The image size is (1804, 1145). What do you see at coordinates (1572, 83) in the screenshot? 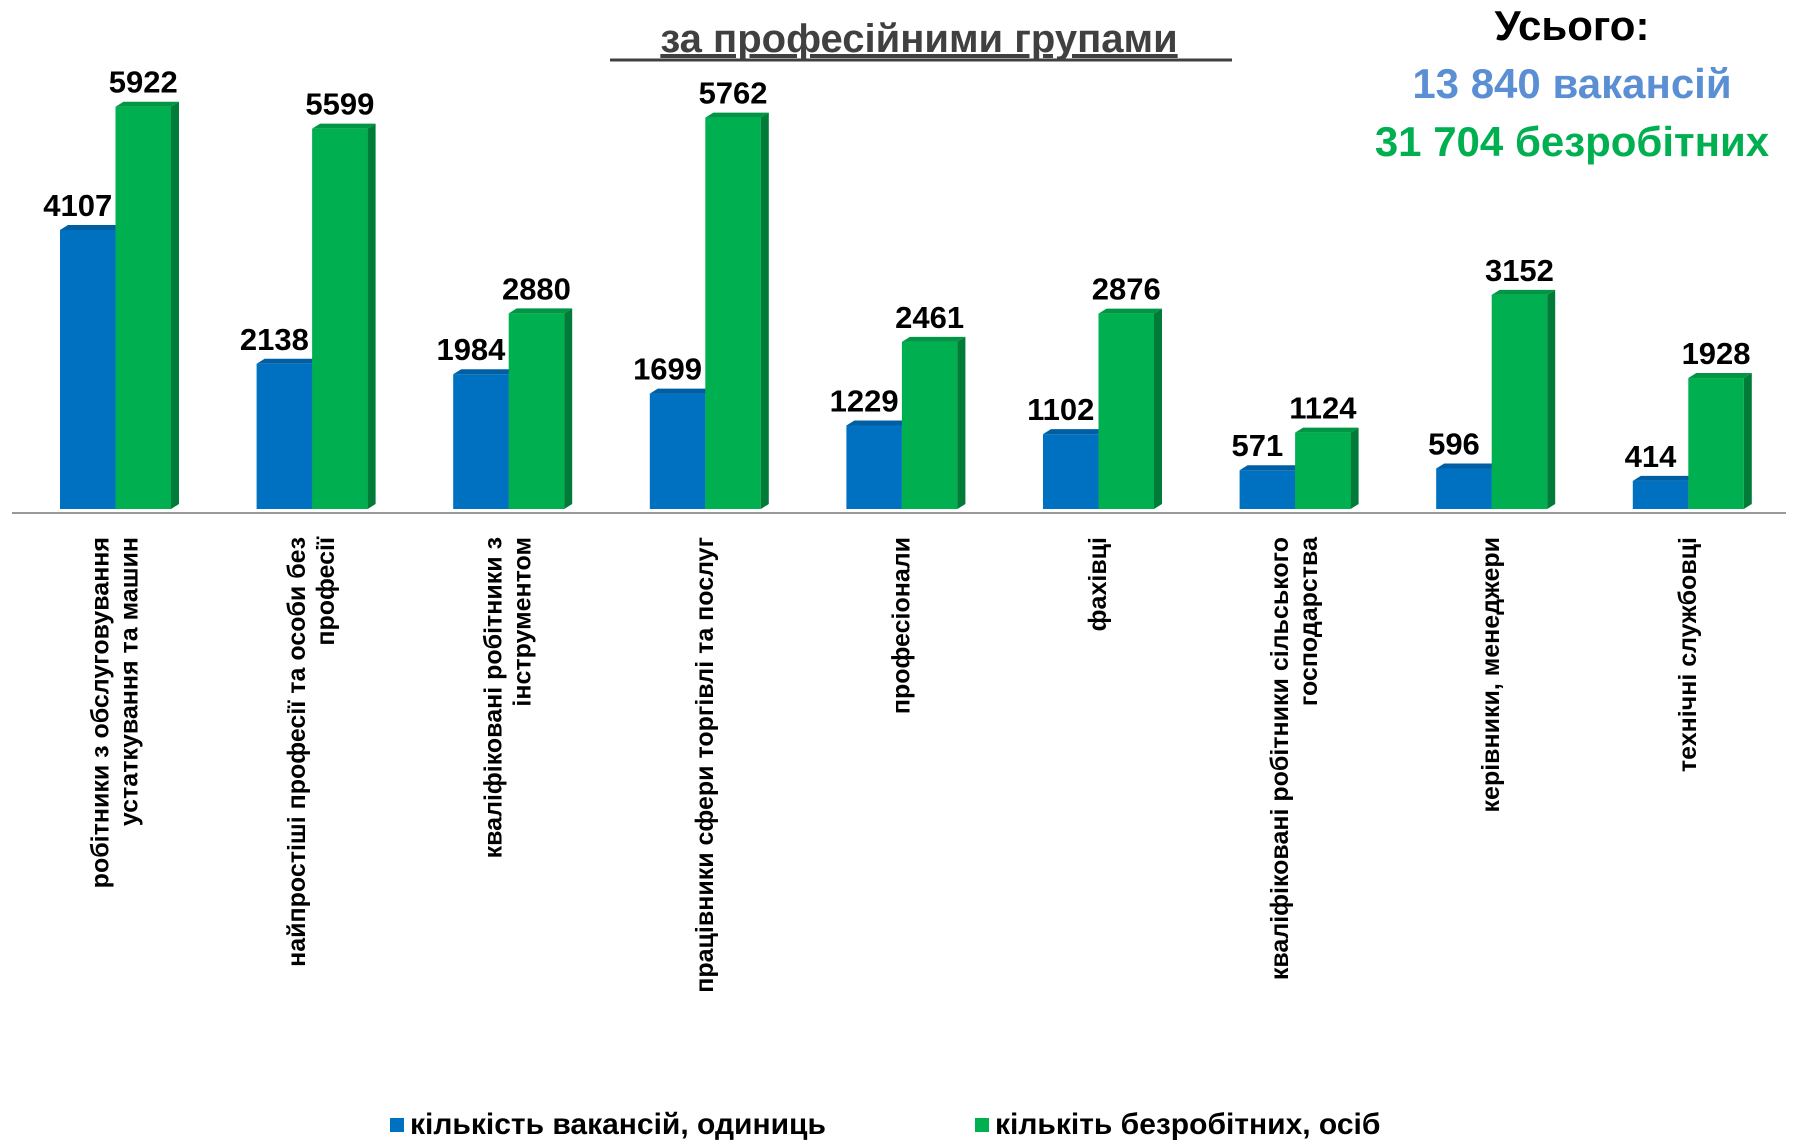
I see `total-vacancies: 13 840 вакансій` at bounding box center [1572, 83].